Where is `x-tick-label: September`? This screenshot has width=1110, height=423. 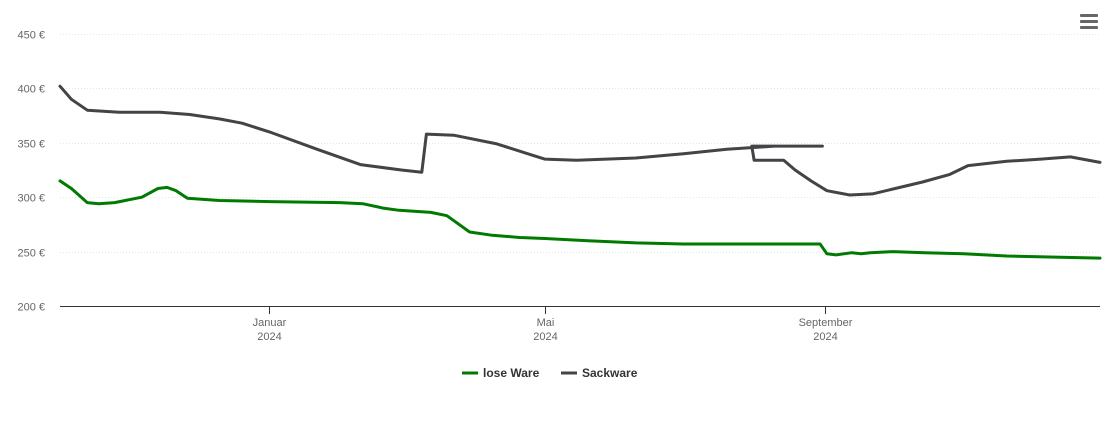
x-tick-label: September is located at coordinates (826, 323).